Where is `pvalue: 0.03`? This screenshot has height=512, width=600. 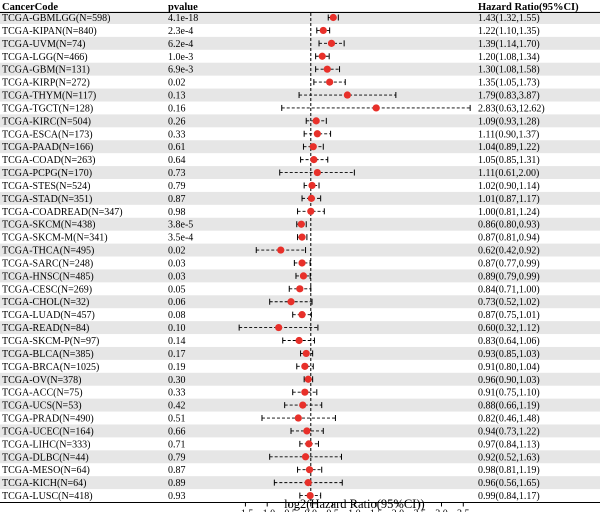 pvalue: 0.03 is located at coordinates (177, 263).